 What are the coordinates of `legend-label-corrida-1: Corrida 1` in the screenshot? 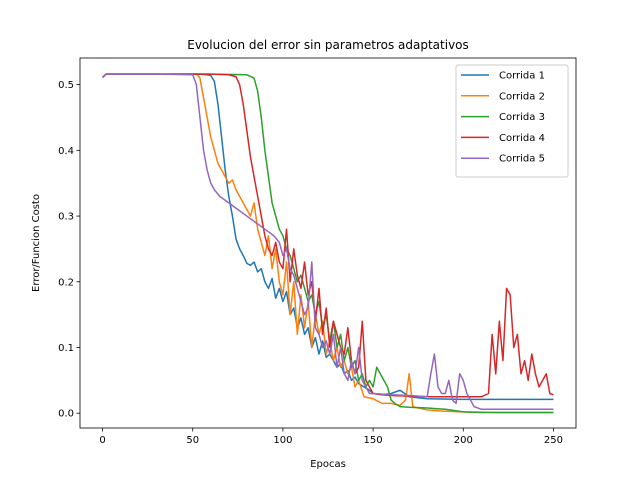 It's located at (522, 76).